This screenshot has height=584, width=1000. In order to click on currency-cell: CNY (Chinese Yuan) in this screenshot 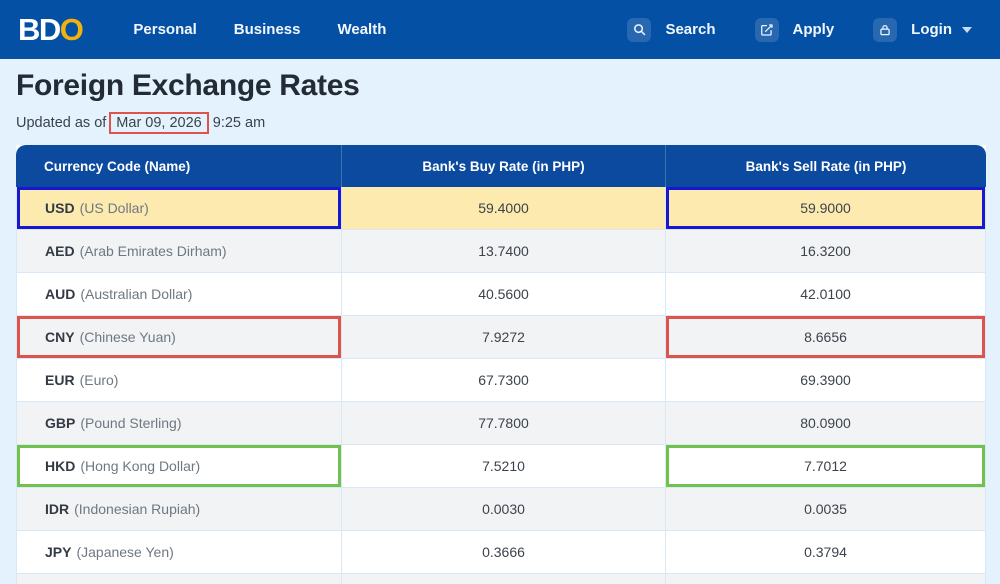, I will do `click(179, 337)`.